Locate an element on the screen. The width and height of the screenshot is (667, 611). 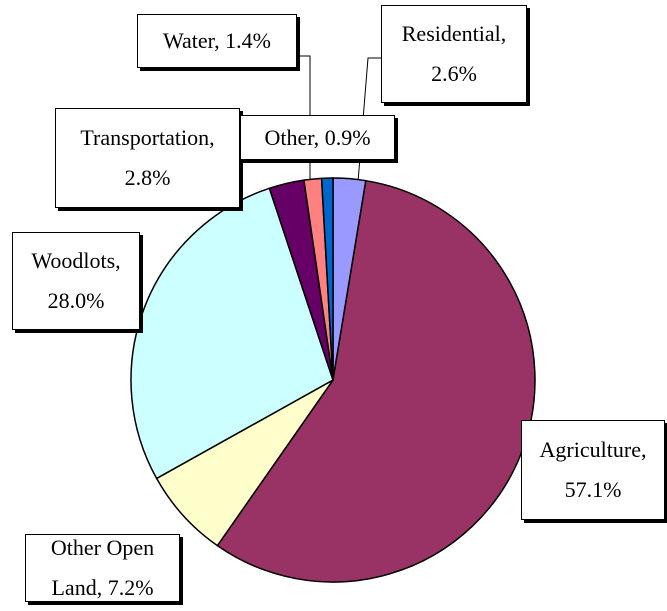
category-label: Agriculture, is located at coordinates (593, 449).